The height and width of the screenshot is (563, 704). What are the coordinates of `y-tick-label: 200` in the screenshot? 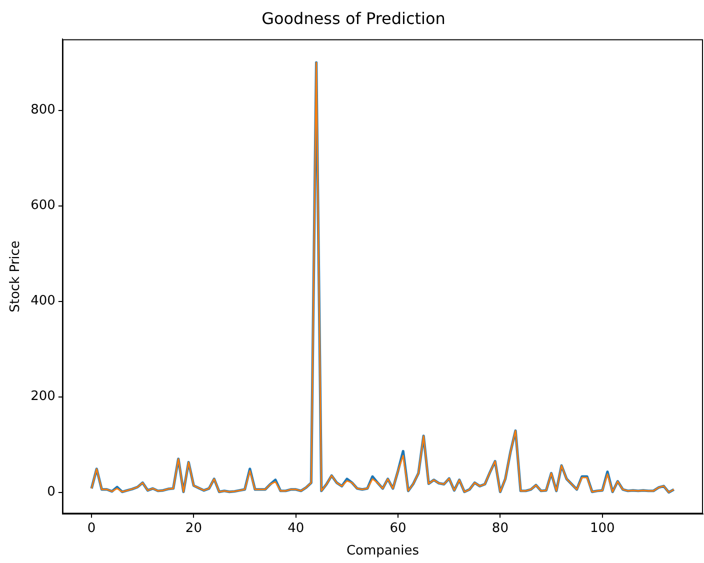 It's located at (43, 396).